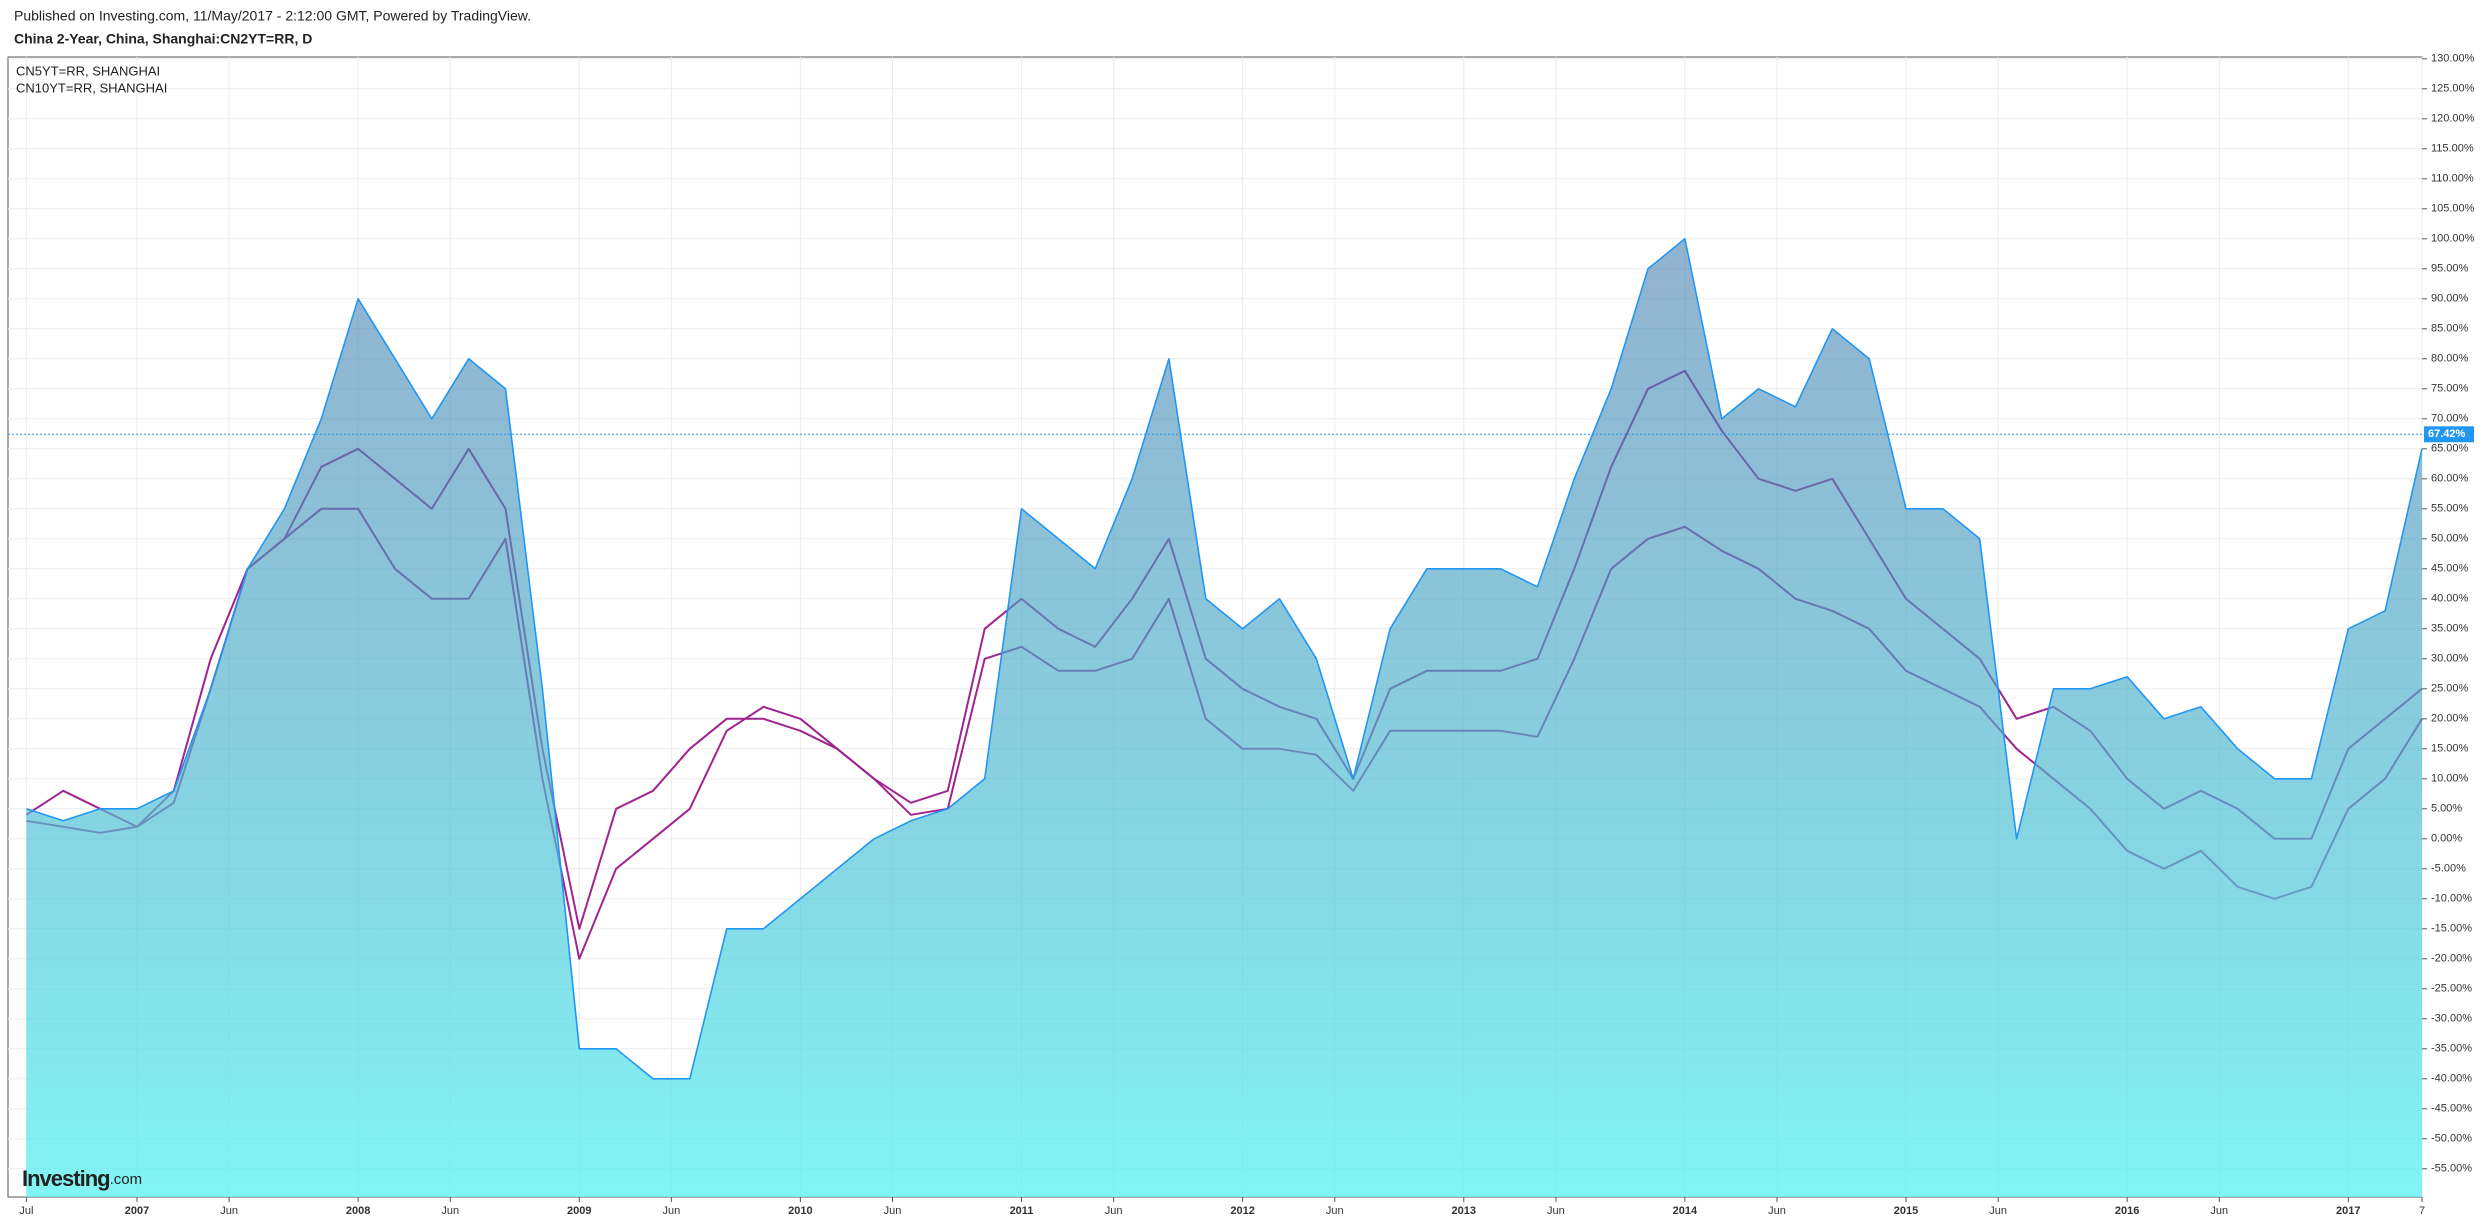 This screenshot has width=2487, height=1222. I want to click on x-tick-label: 2017, so click(2348, 1211).